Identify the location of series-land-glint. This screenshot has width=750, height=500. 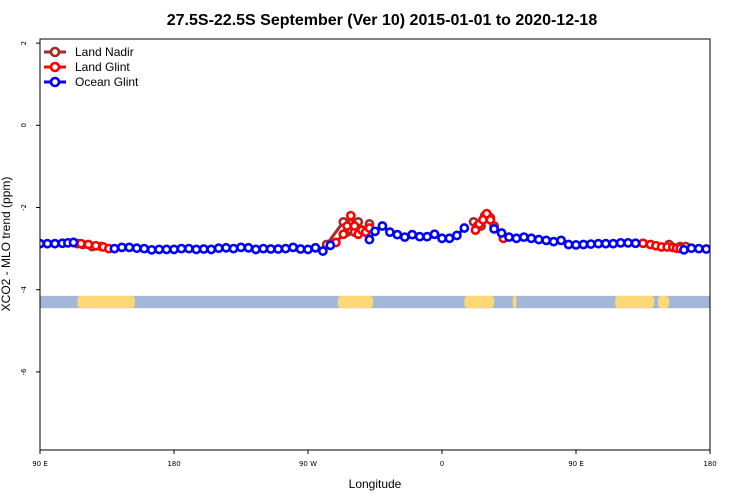
(381, 231).